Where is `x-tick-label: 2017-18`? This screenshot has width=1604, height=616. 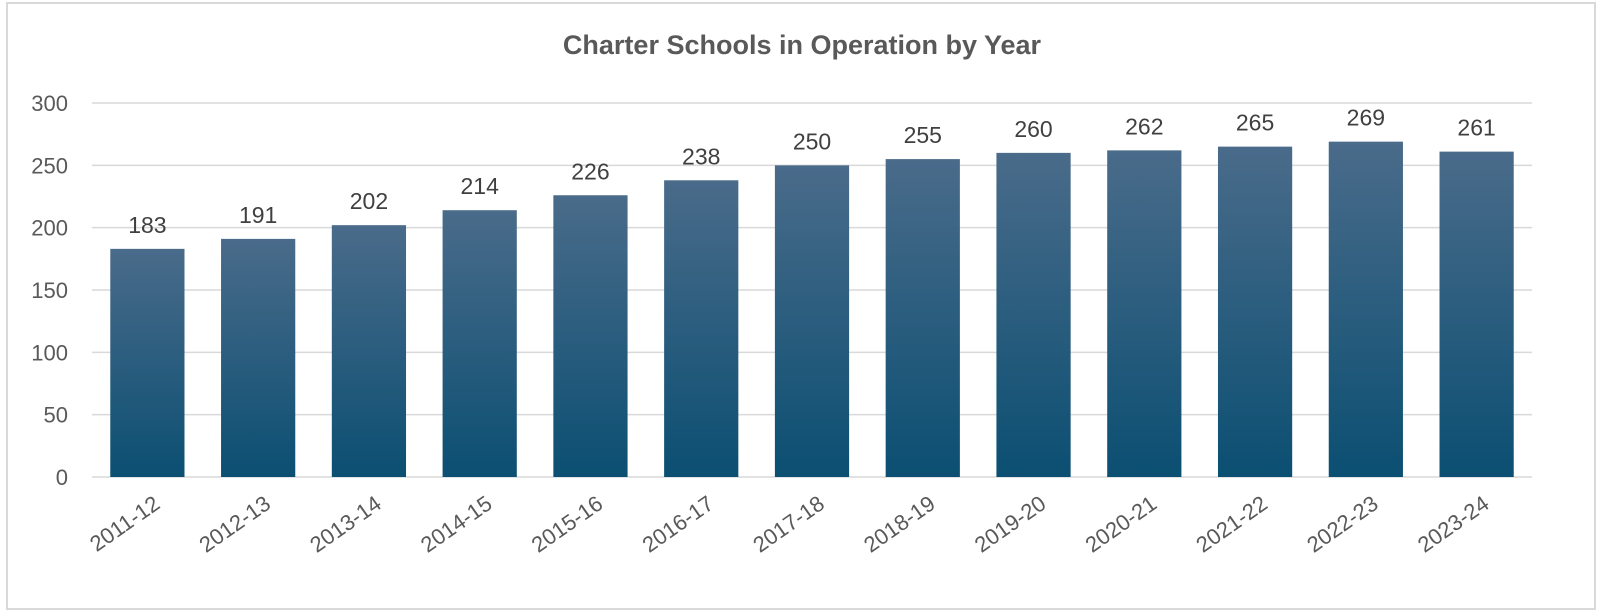
x-tick-label: 2017-18 is located at coordinates (788, 524).